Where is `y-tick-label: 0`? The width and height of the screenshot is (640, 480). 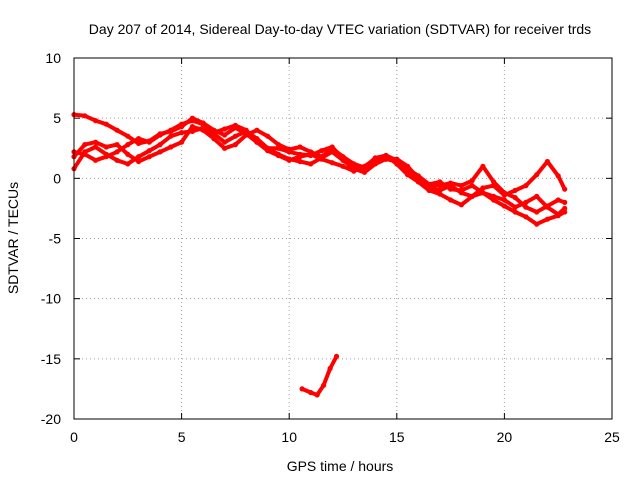 y-tick-label: 0 is located at coordinates (57, 178).